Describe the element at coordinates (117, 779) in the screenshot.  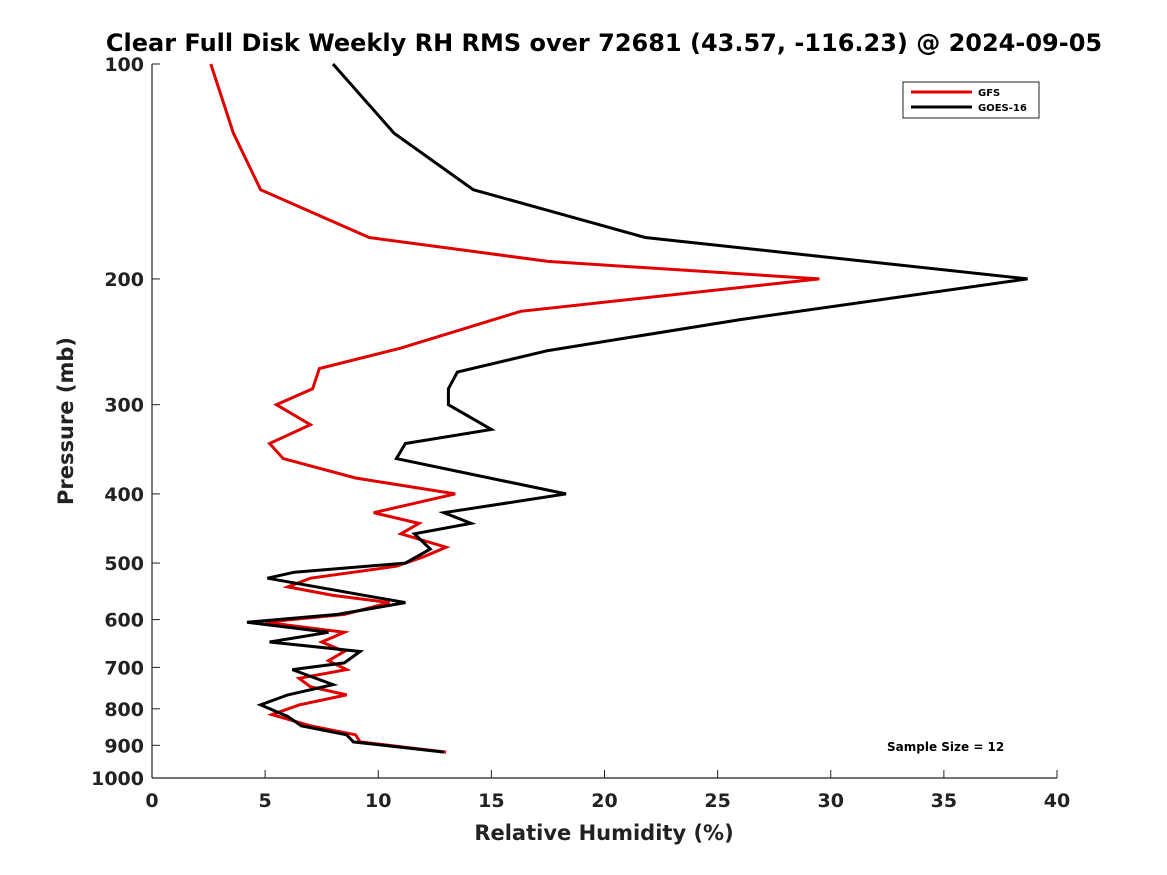
I see `y-tick-label: 1000` at that location.